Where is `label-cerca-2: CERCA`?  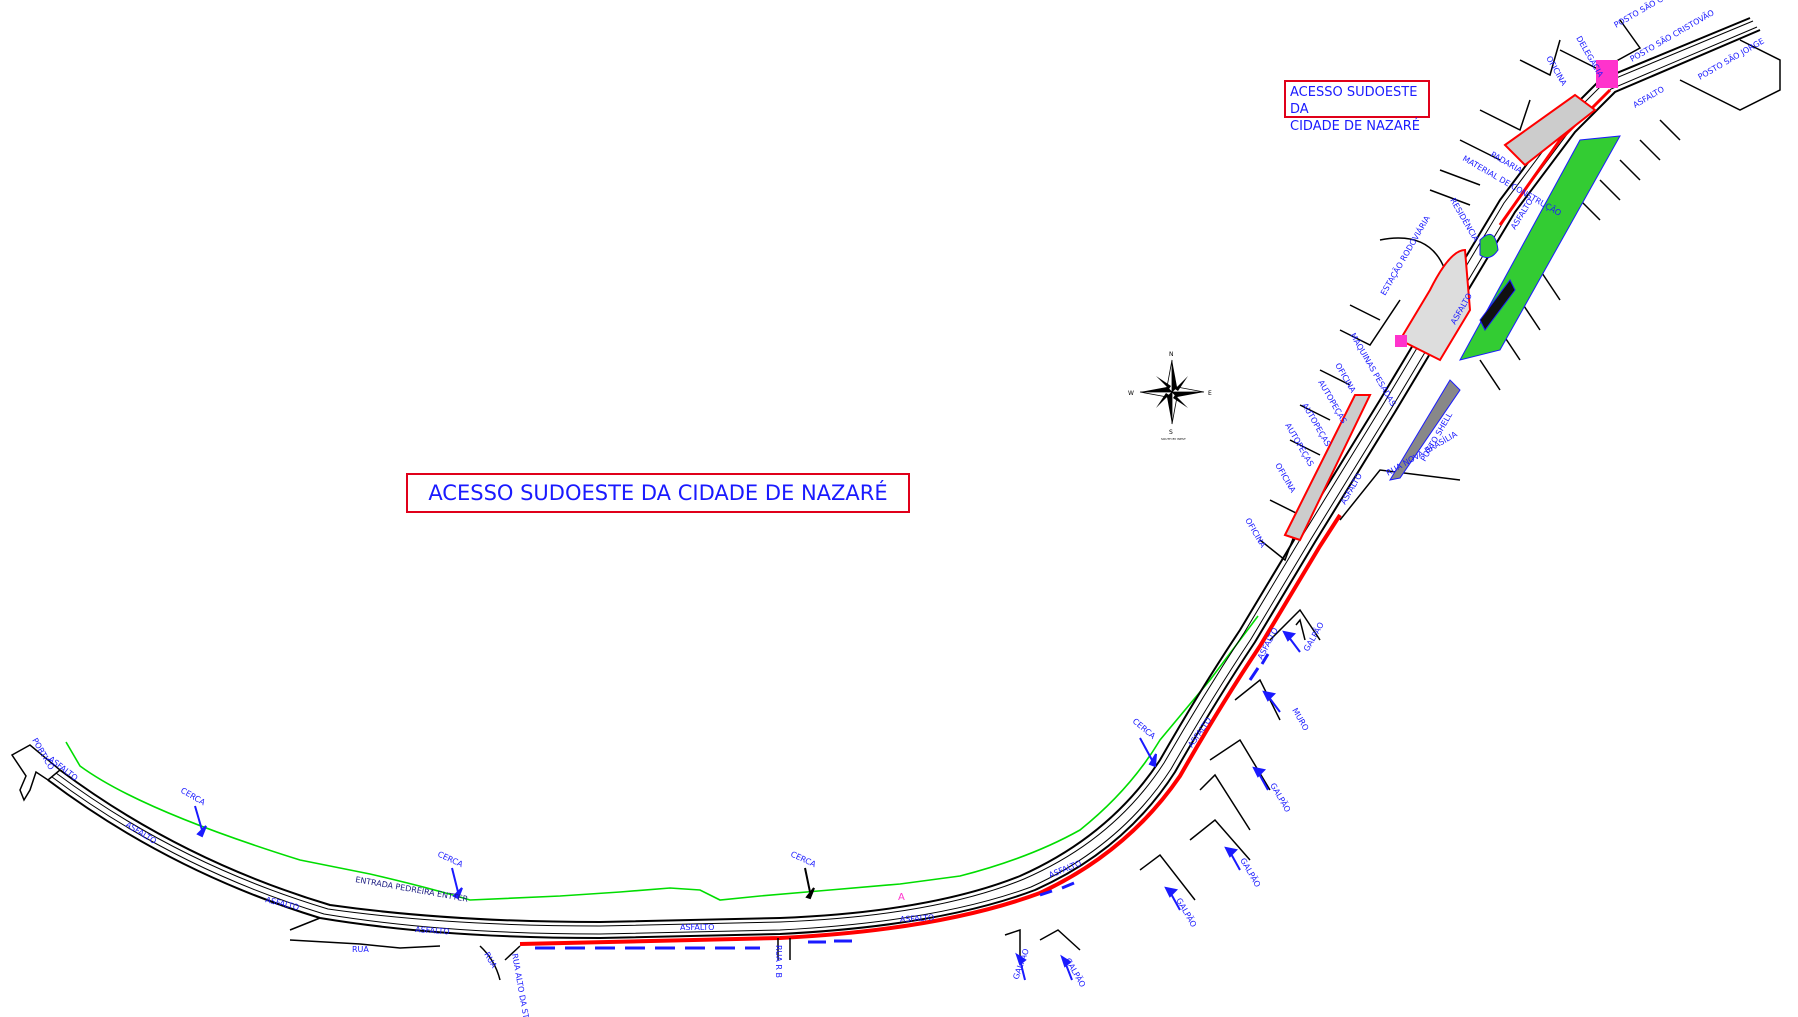 label-cerca-2: CERCA is located at coordinates (450, 860).